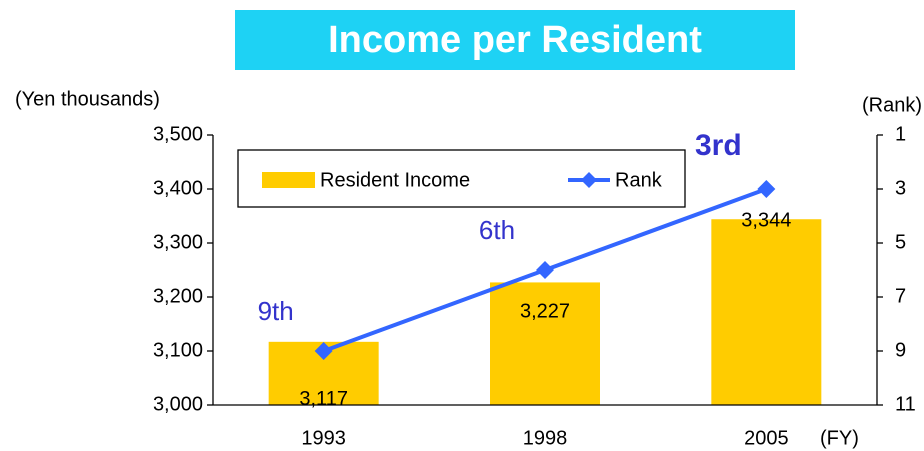 The width and height of the screenshot is (924, 451). Describe the element at coordinates (178, 404) in the screenshot. I see `y-tick-label: 3,000` at that location.